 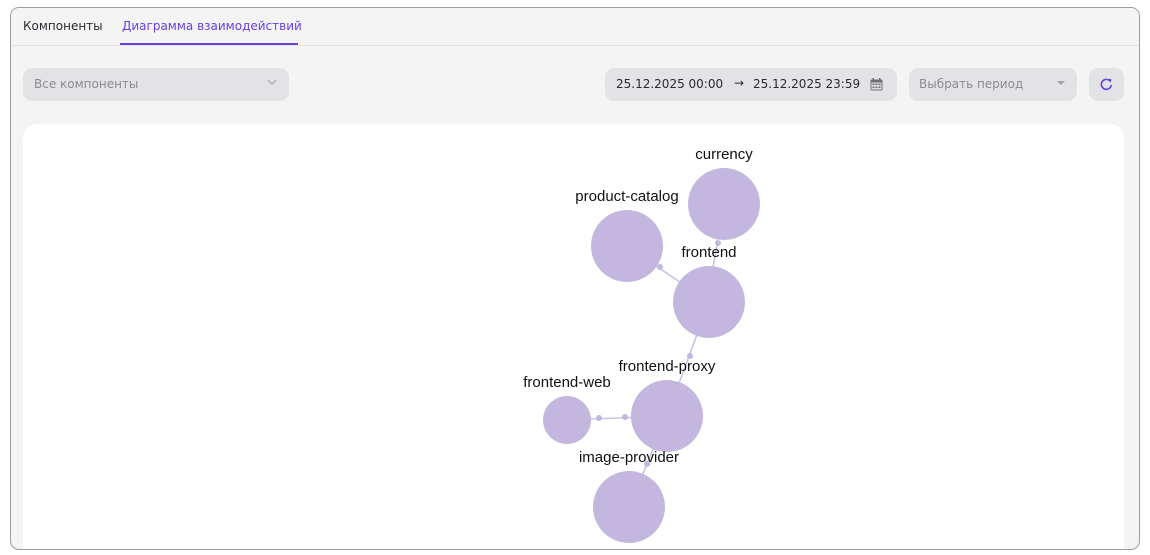 I want to click on date-range-picker: 25.12.2025 00:00 → 25.12.2025 23:59, so click(x=751, y=84).